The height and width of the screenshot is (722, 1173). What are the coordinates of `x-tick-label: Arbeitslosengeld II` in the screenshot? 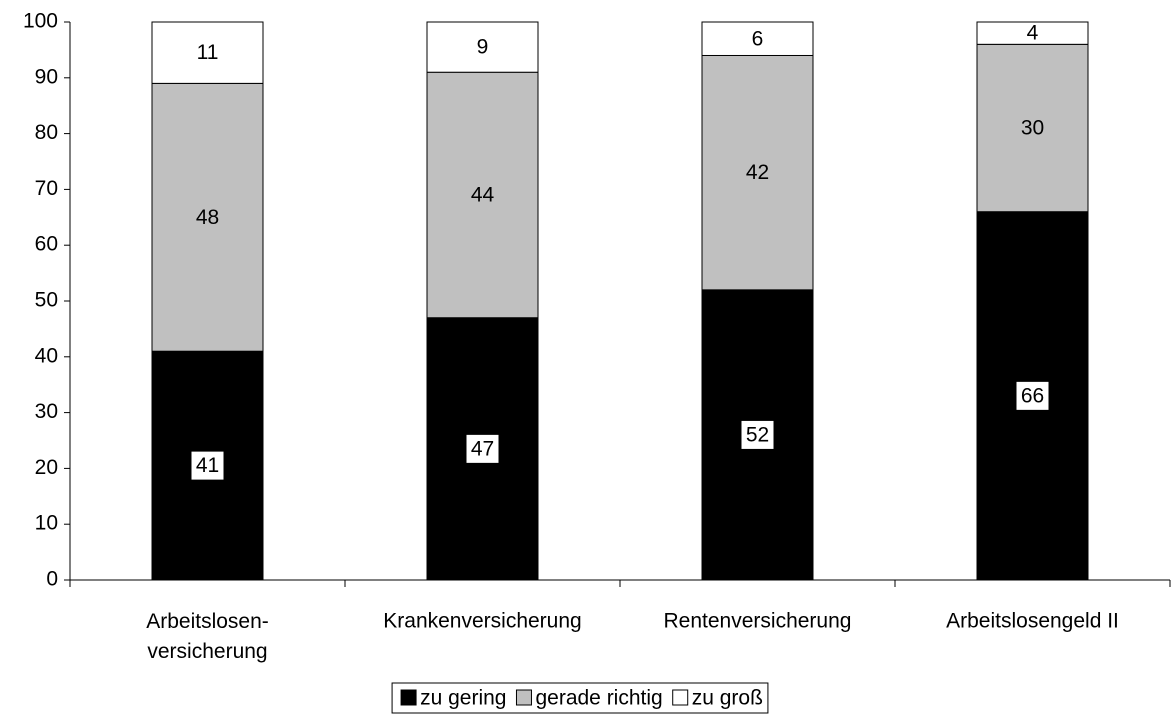 It's located at (1032, 621).